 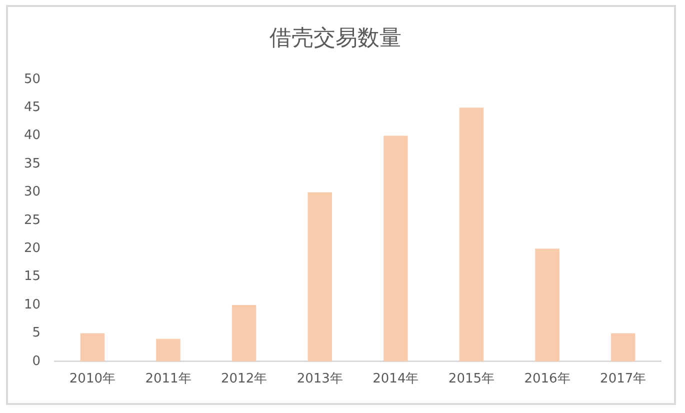 I want to click on x-tick-label: 2011年, so click(x=168, y=379).